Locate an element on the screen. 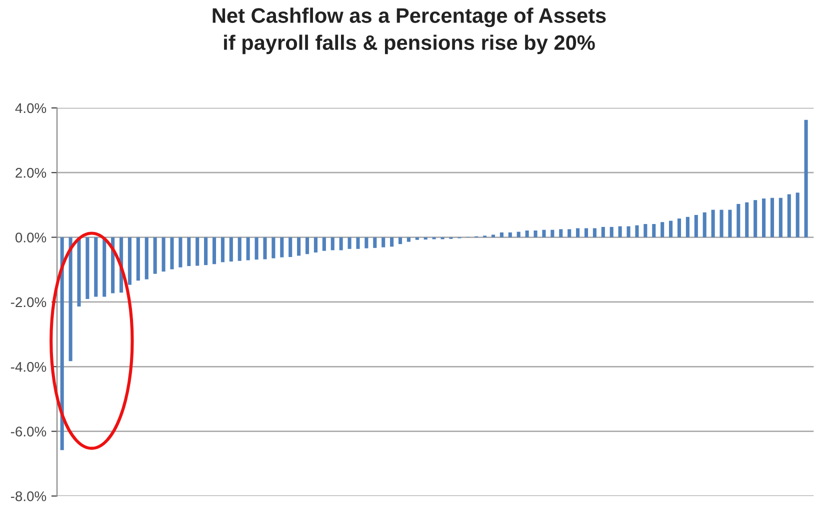 This screenshot has height=509, width=818. y-tick-label: 4.0% is located at coordinates (30, 108).